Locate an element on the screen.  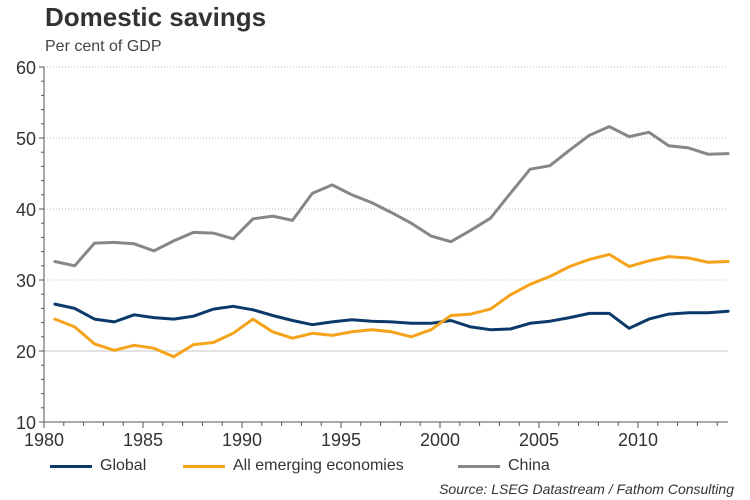
x-tick-label: 1985 is located at coordinates (143, 440).